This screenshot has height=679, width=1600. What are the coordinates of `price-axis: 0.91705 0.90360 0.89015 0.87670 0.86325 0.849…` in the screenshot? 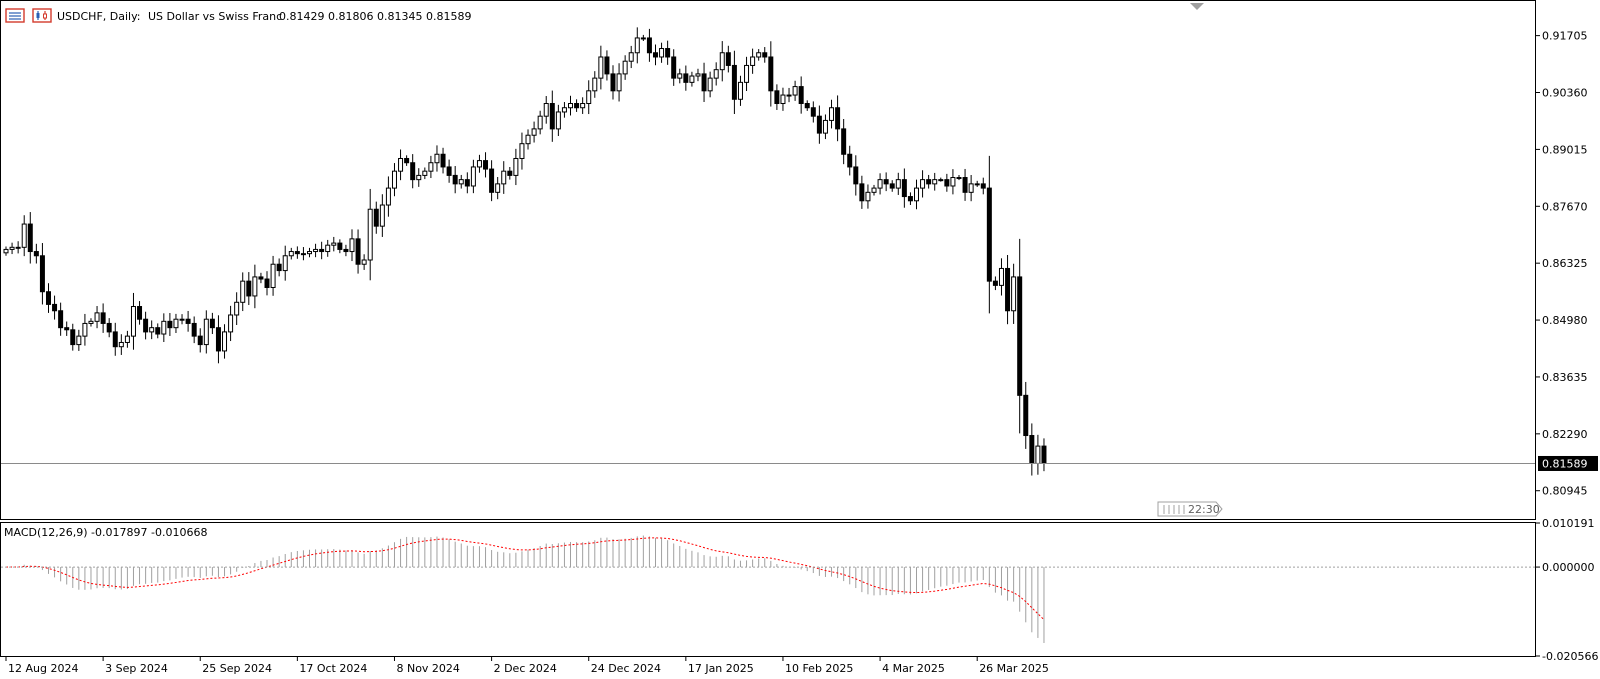 It's located at (1561, 264).